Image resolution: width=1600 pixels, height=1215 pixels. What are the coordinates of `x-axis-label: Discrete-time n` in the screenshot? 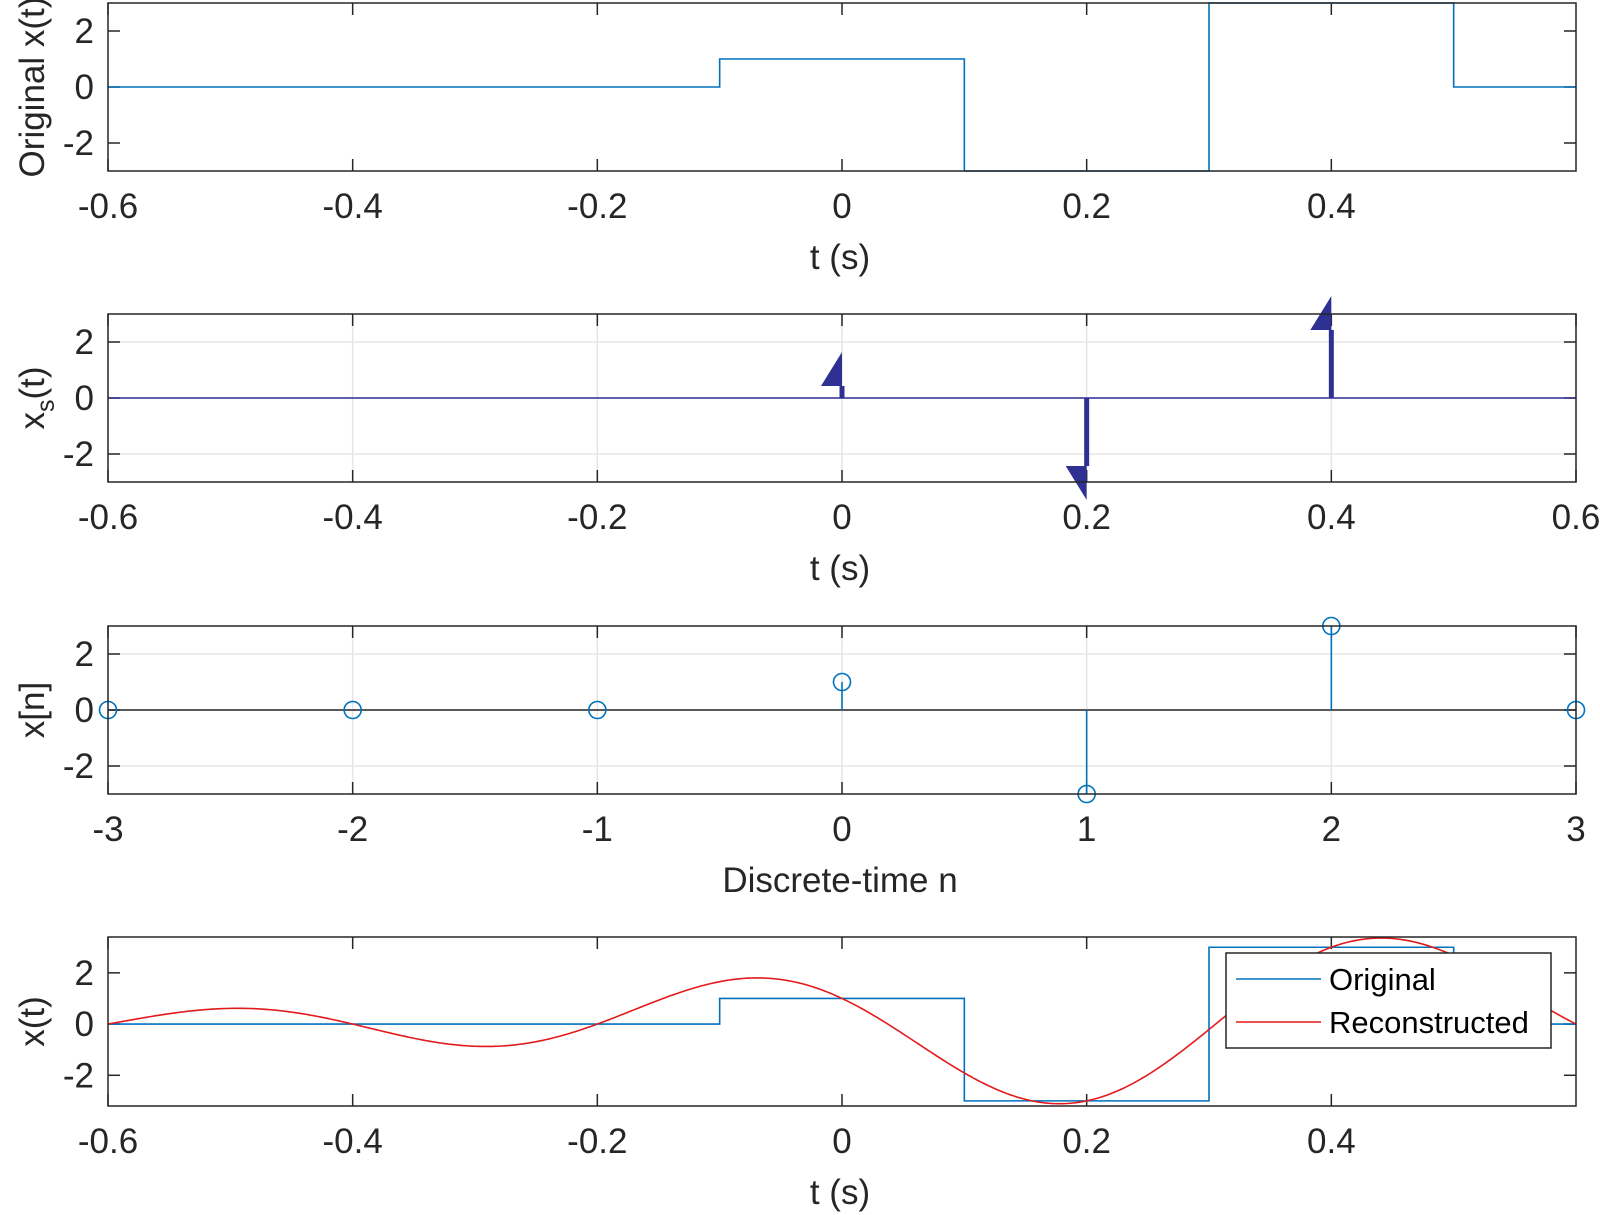 It's located at (839, 880).